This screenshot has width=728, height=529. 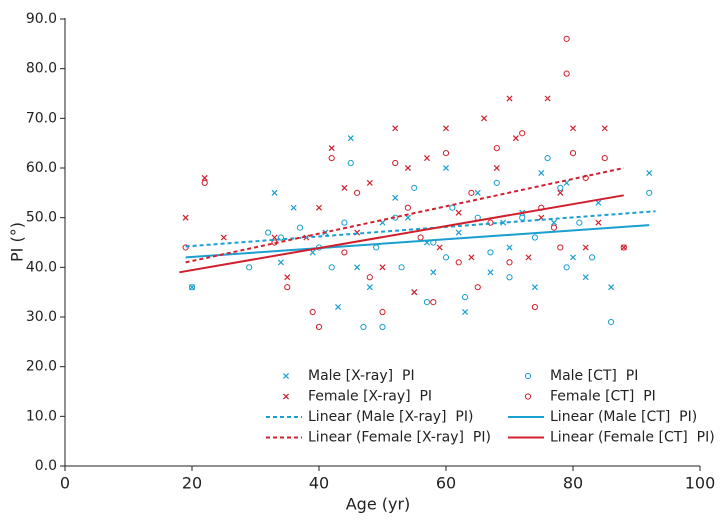 I want to click on x-tick-label: 0, so click(x=65, y=483).